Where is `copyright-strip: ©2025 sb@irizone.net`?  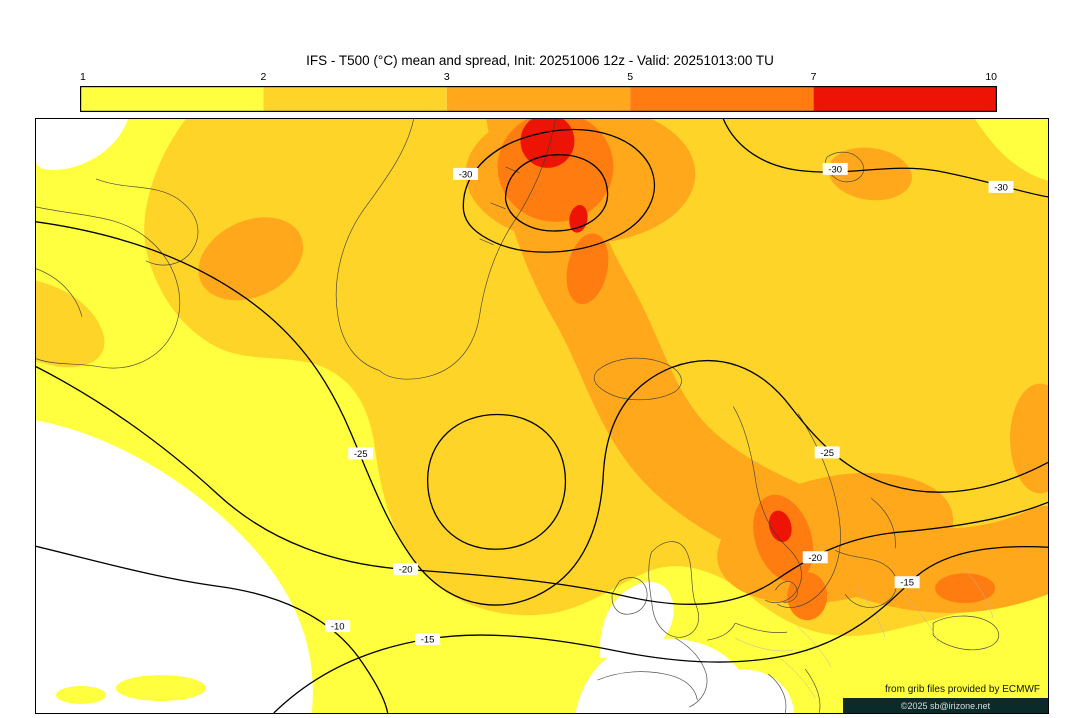
copyright-strip: ©2025 sb@irizone.net is located at coordinates (945, 705).